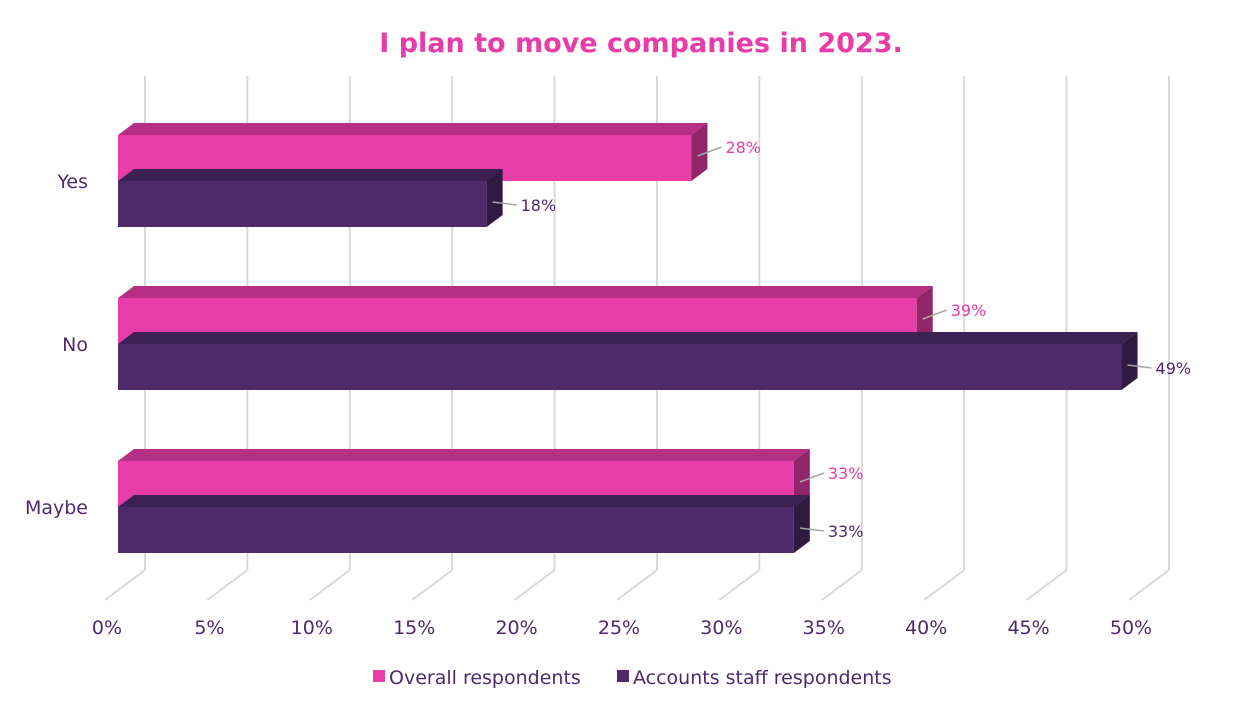 The width and height of the screenshot is (1247, 703). I want to click on tick-label: 40%, so click(926, 628).